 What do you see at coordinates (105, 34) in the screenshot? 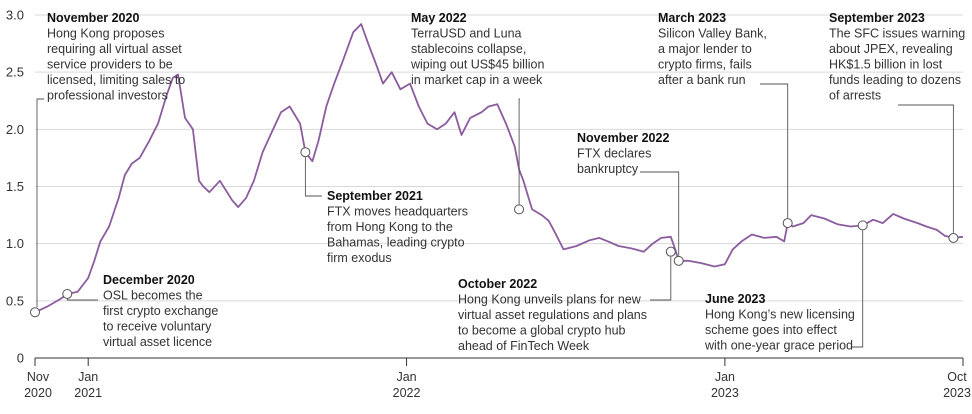
I see `annotation-text-line: Hong Kong proposes` at bounding box center [105, 34].